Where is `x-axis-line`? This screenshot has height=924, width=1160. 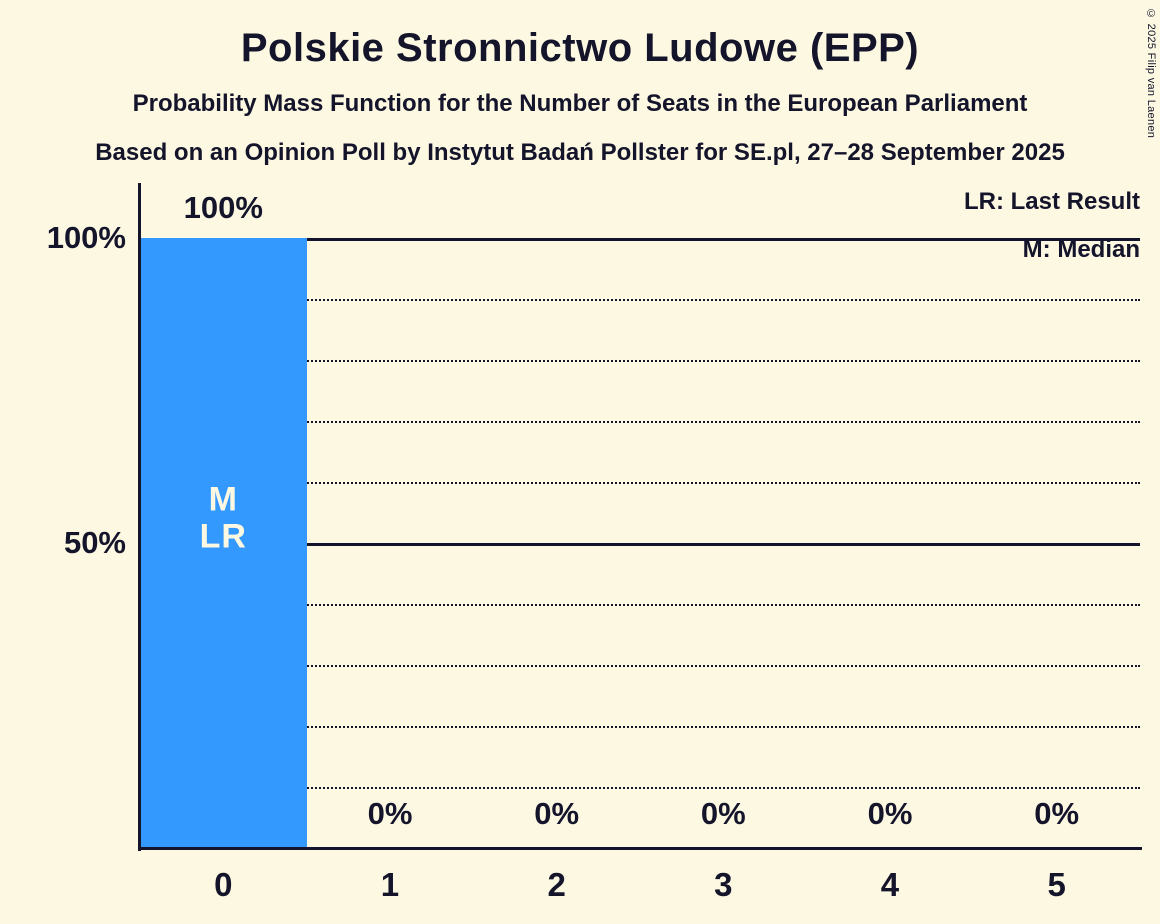 x-axis-line is located at coordinates (640, 848).